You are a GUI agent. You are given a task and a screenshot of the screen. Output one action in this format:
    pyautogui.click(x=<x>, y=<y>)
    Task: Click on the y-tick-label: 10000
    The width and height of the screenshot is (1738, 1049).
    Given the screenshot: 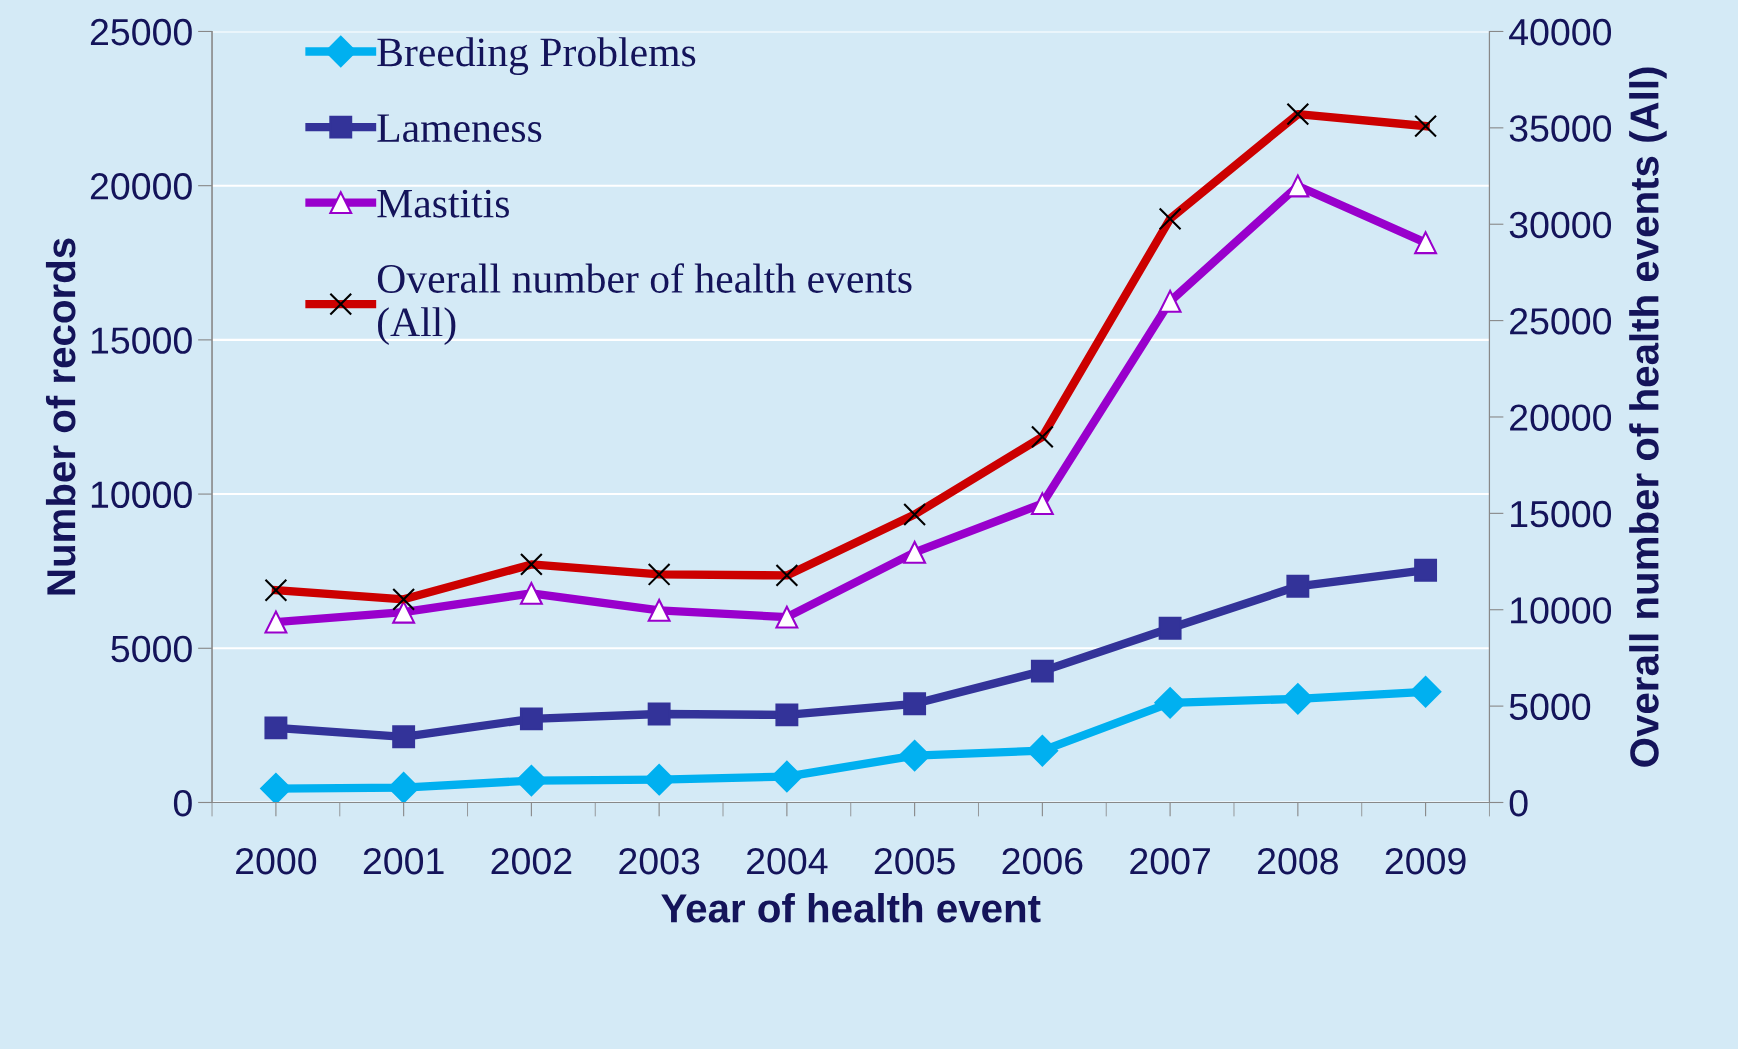 What is the action you would take?
    pyautogui.click(x=141, y=495)
    